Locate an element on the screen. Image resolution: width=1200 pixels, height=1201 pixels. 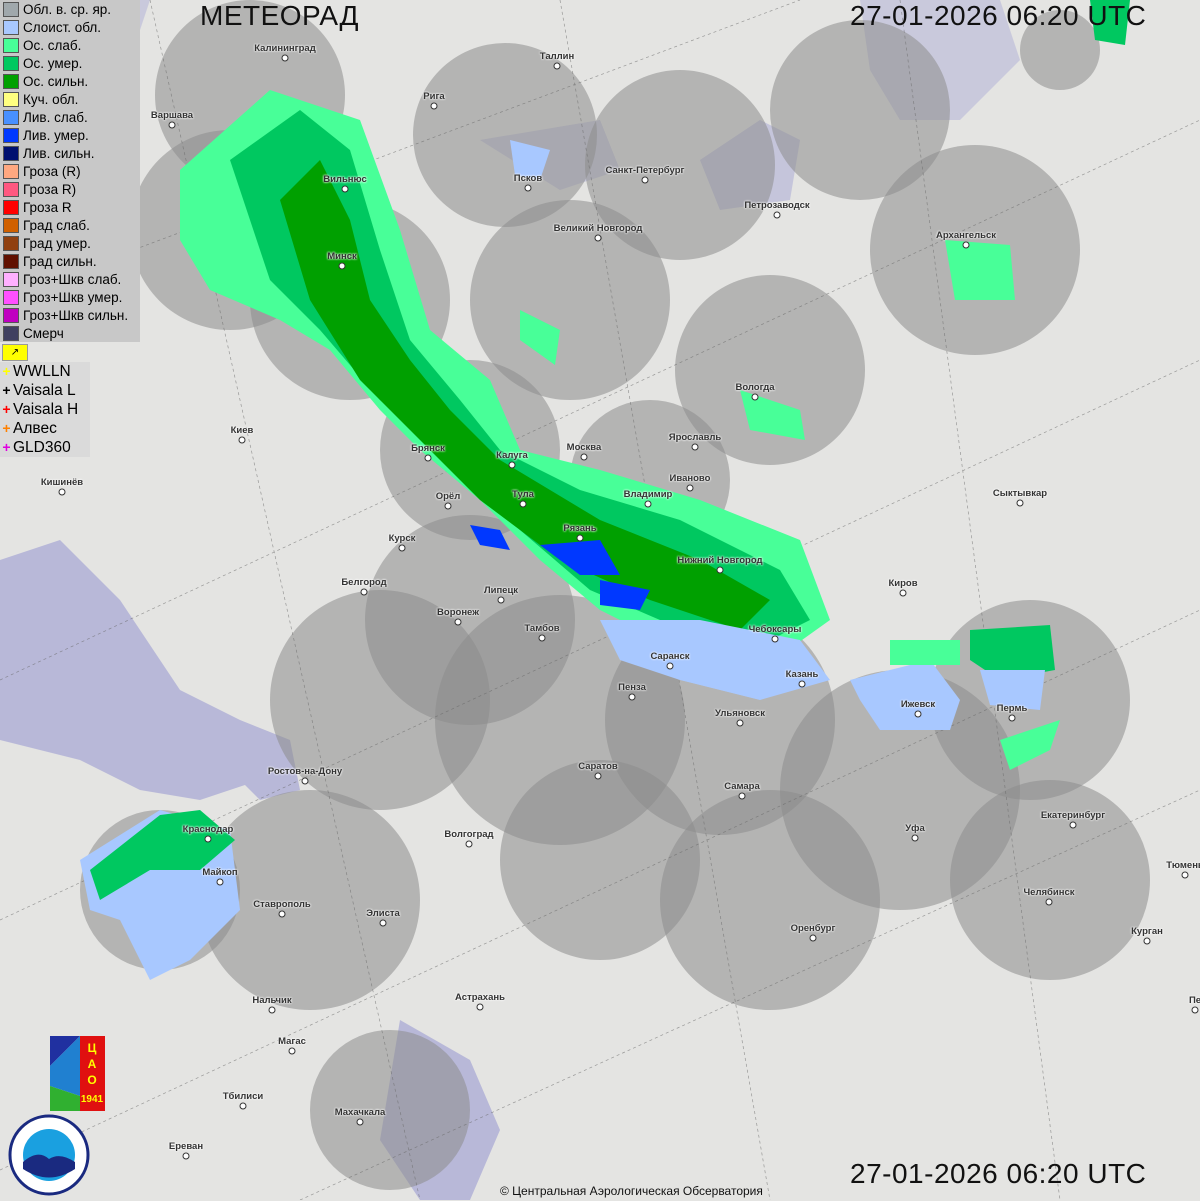
legend-item: Град слаб. is located at coordinates (70, 225).